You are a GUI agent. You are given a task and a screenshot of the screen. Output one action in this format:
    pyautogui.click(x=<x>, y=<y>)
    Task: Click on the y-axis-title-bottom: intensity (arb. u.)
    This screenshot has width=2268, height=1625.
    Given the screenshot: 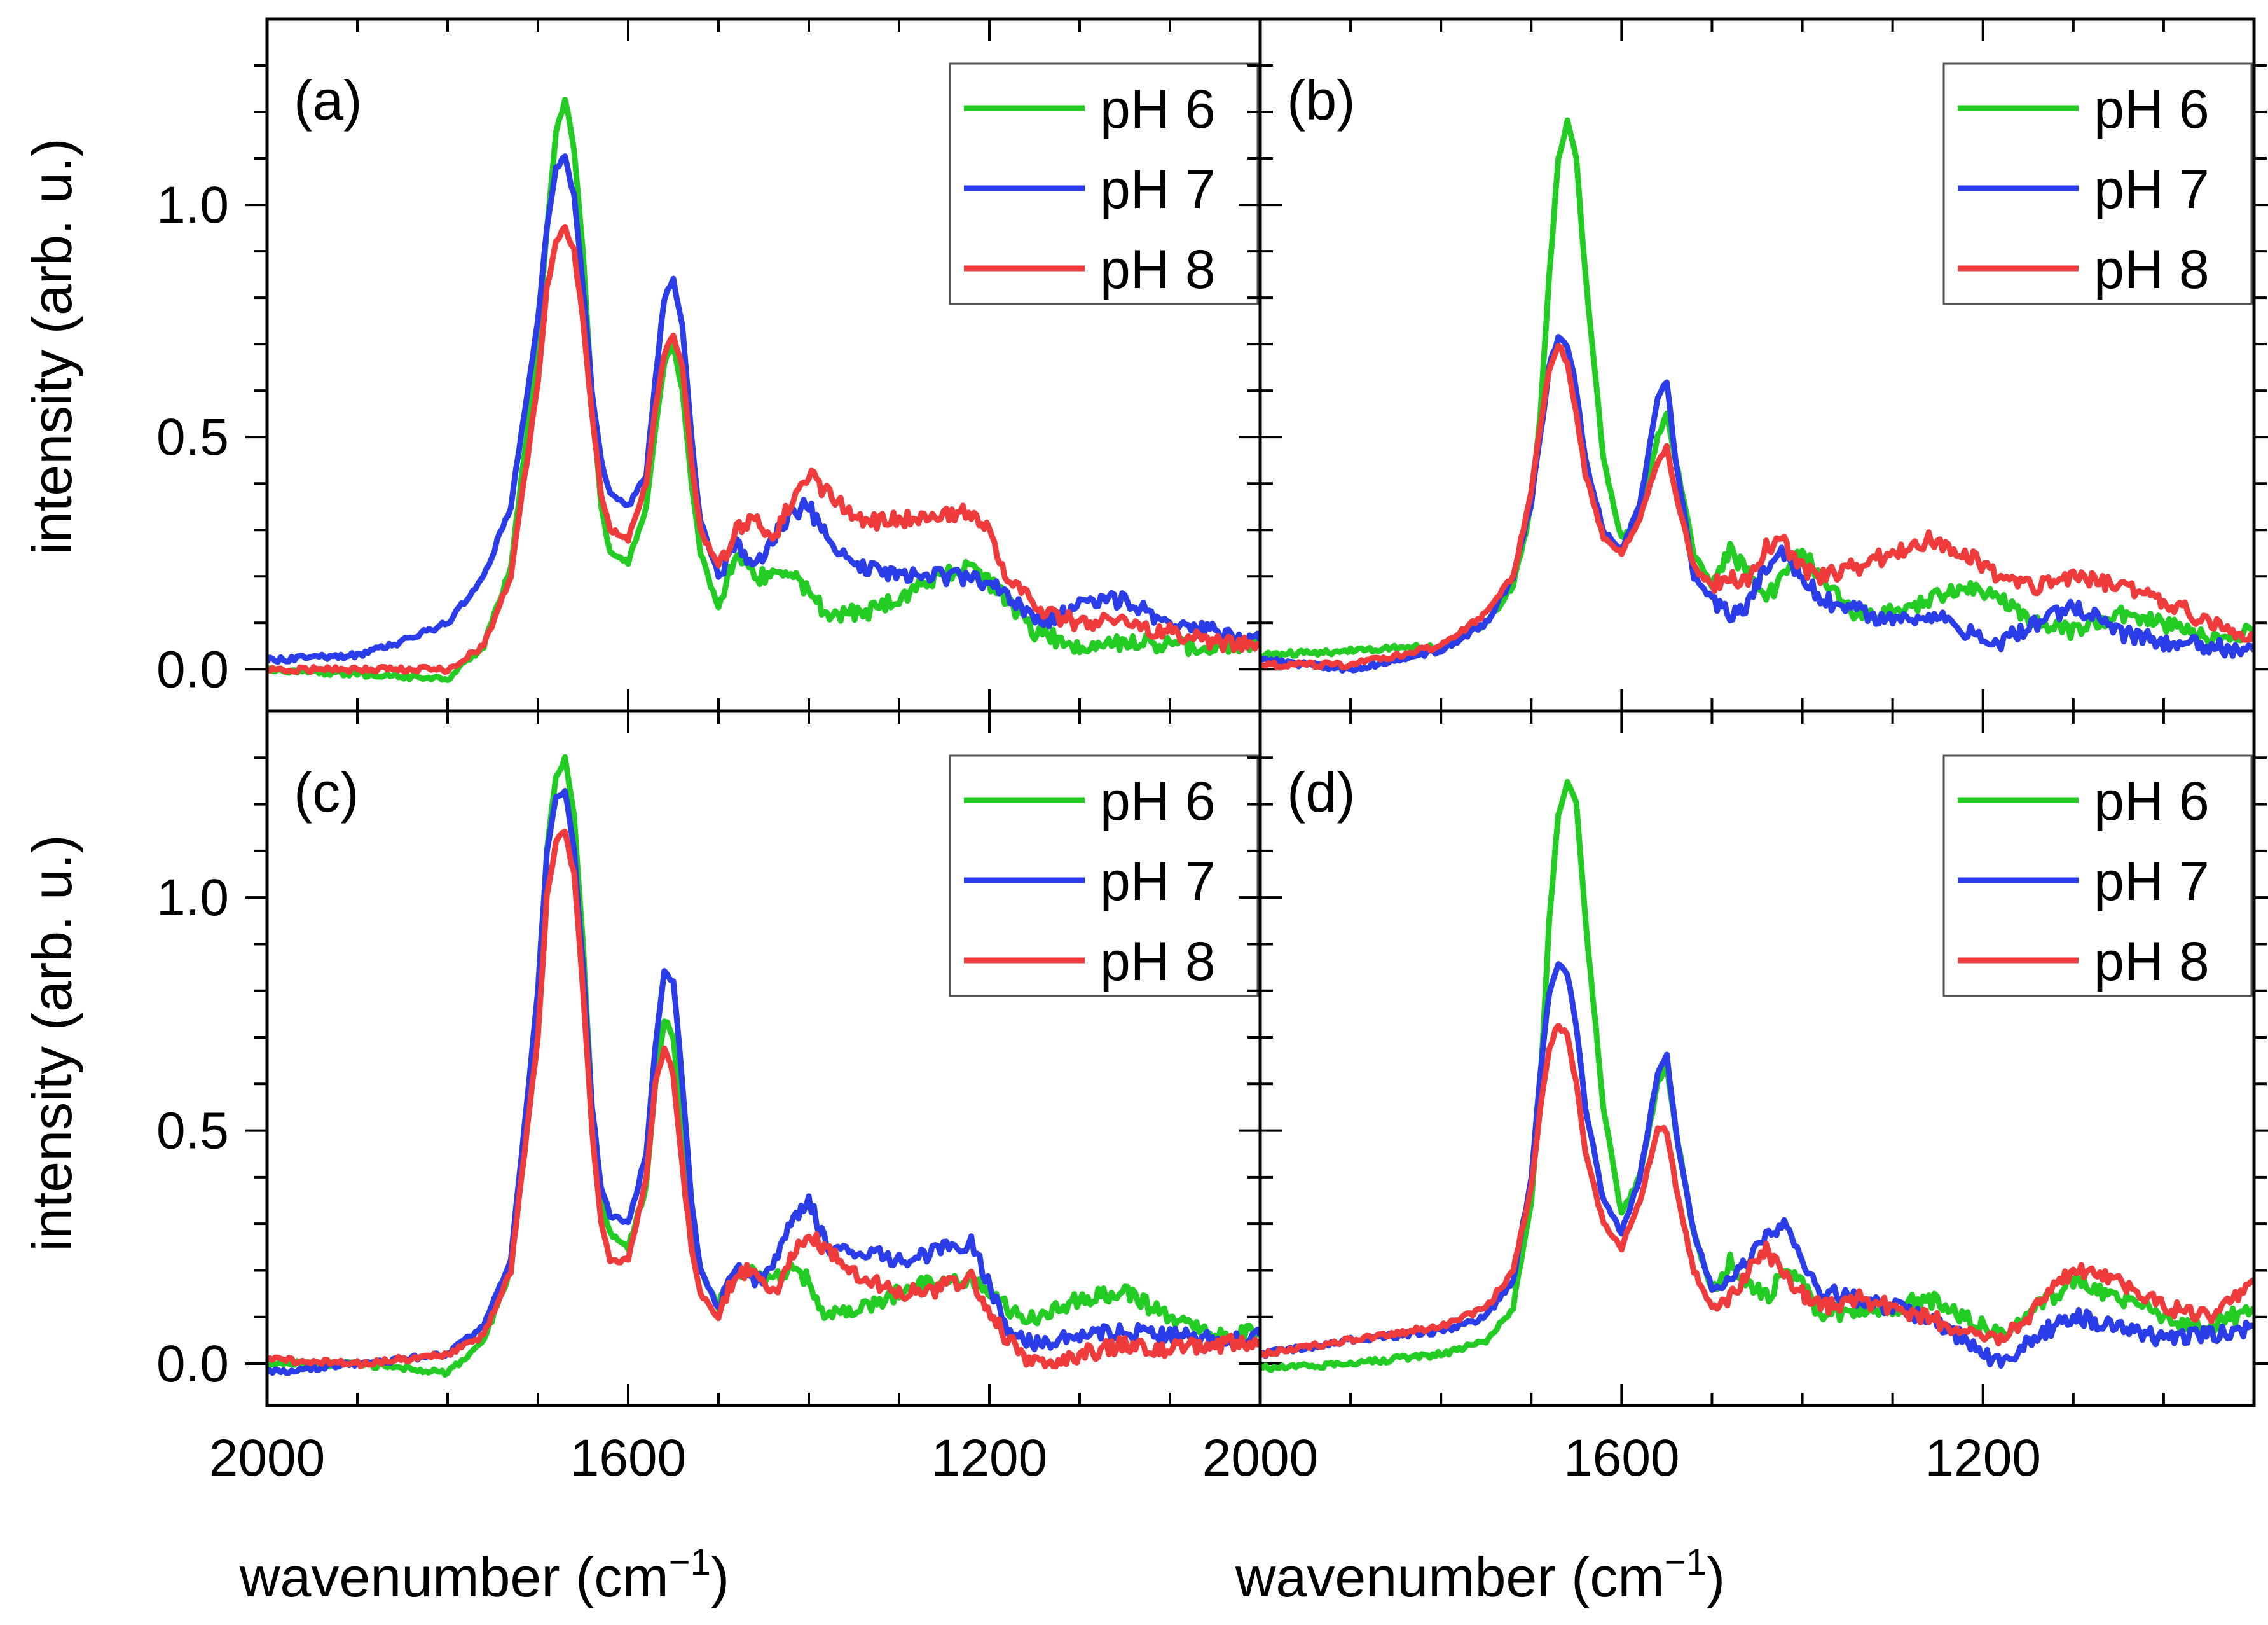 What is the action you would take?
    pyautogui.click(x=51, y=1043)
    